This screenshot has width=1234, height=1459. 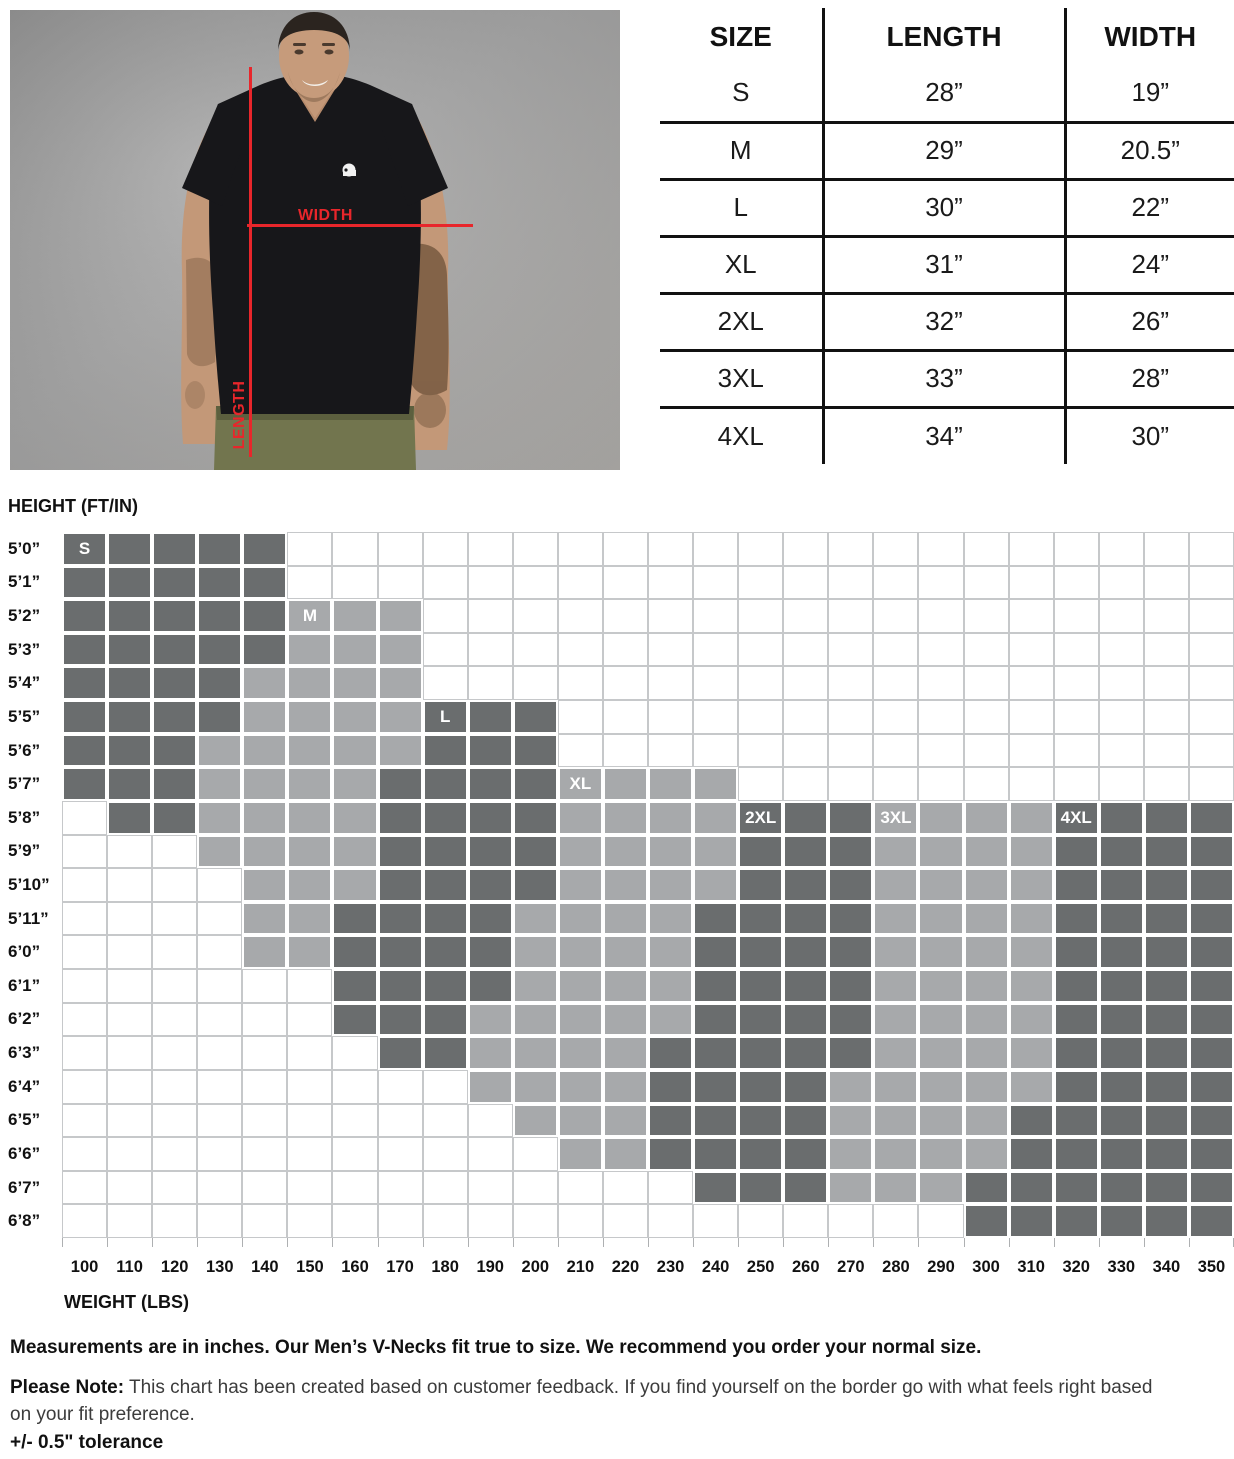 What do you see at coordinates (947, 36) in the screenshot?
I see `table-header-row: SIZE LENGTH WIDTH` at bounding box center [947, 36].